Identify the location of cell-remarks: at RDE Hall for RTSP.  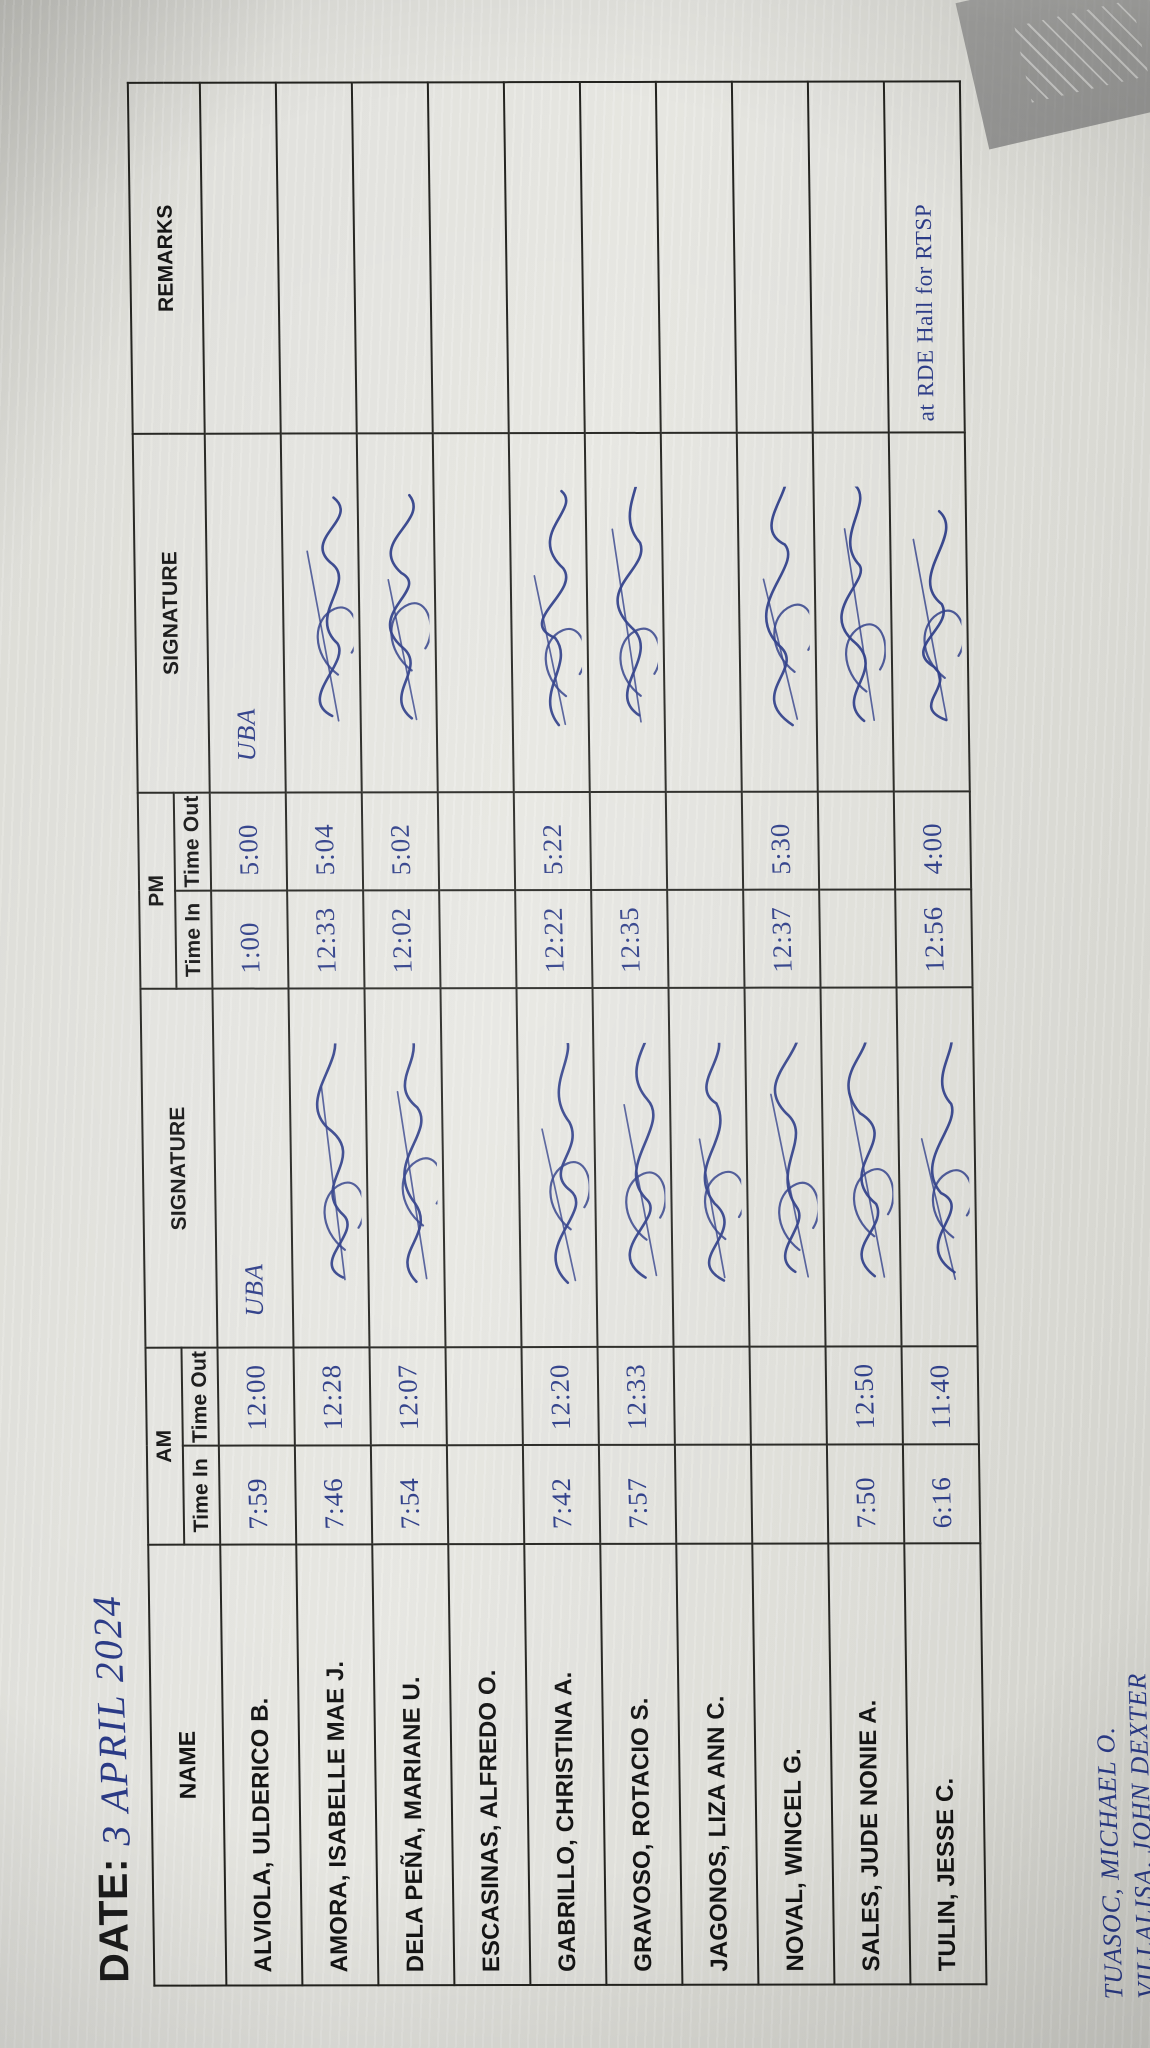
(924, 257).